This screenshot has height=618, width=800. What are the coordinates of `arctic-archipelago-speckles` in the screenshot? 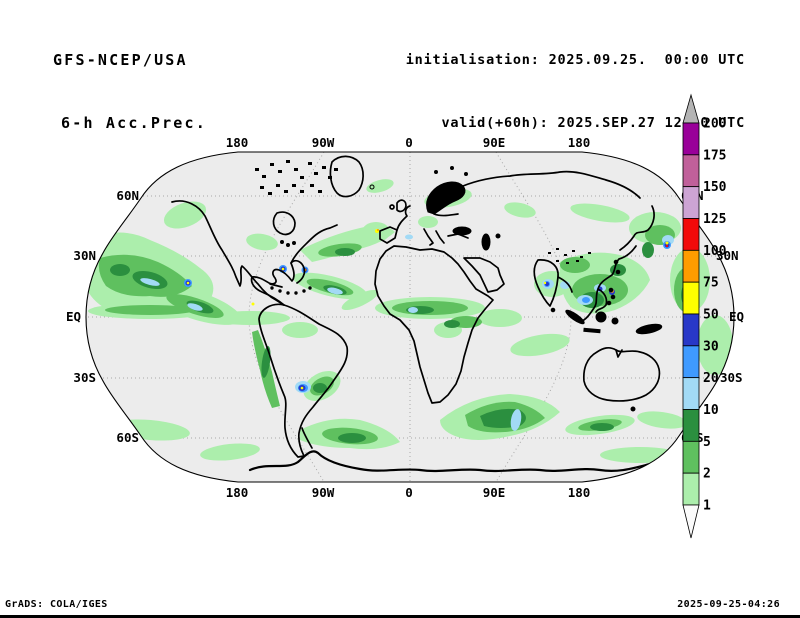 It's located at (296, 177).